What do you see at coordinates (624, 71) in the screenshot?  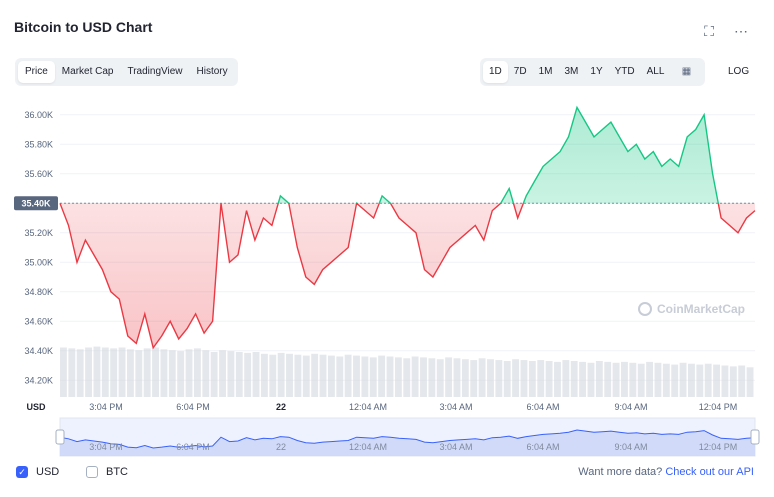 I see `range-ytd: YTD` at bounding box center [624, 71].